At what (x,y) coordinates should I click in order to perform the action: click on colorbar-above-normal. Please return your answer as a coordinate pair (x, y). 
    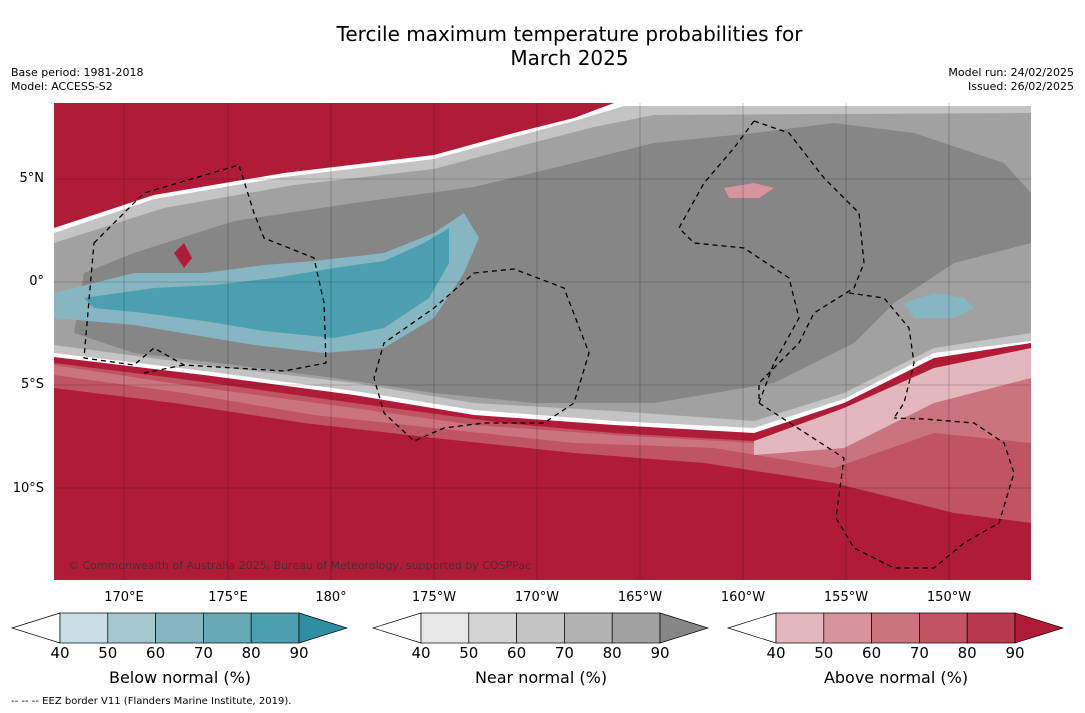
    Looking at the image, I should click on (895, 628).